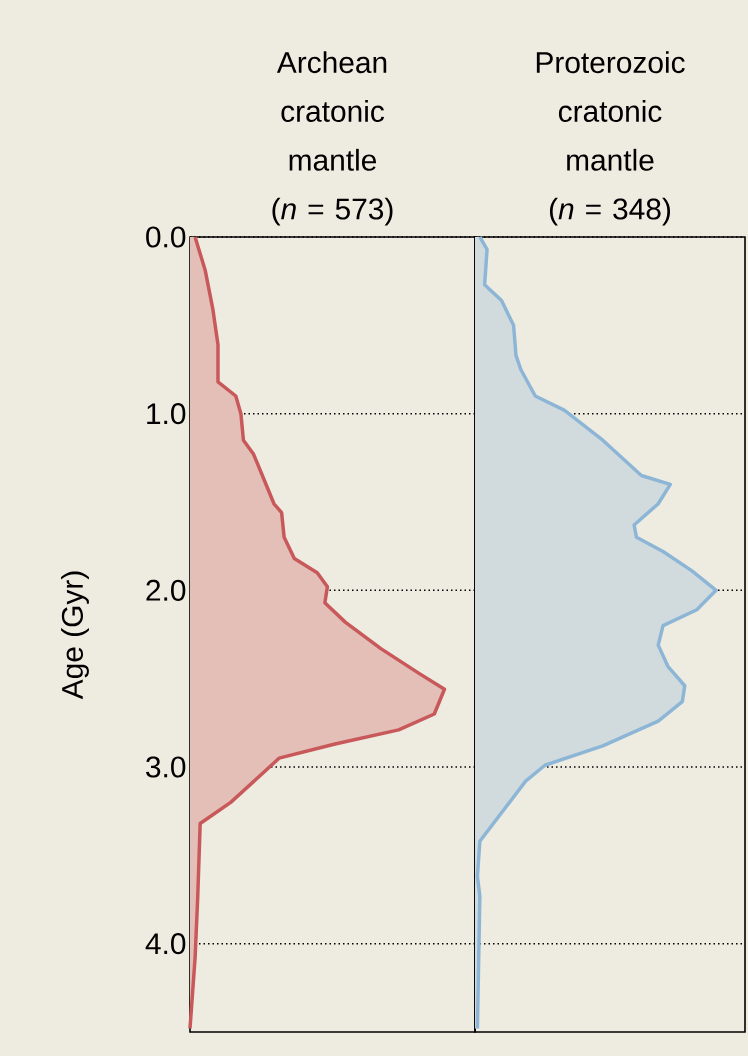  What do you see at coordinates (166, 590) in the screenshot?
I see `y-tick-label: 2.0` at bounding box center [166, 590].